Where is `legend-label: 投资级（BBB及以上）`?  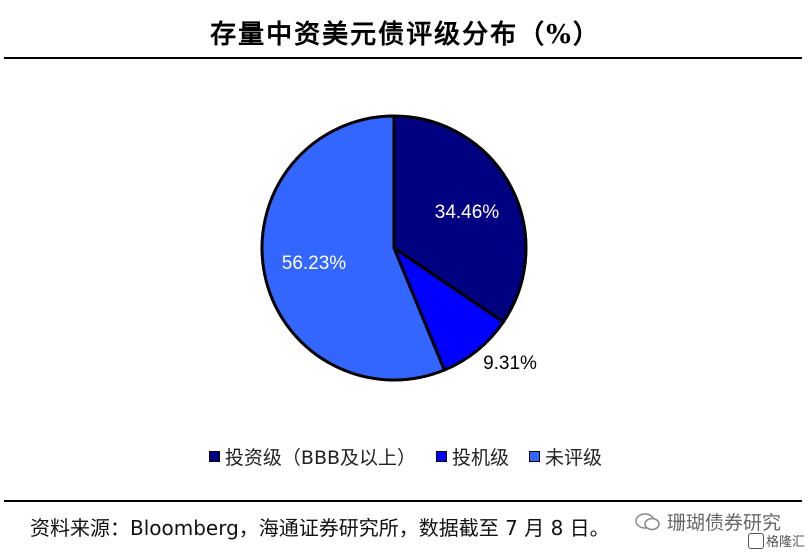
legend-label: 投资级（BBB及以上） is located at coordinates (320, 458).